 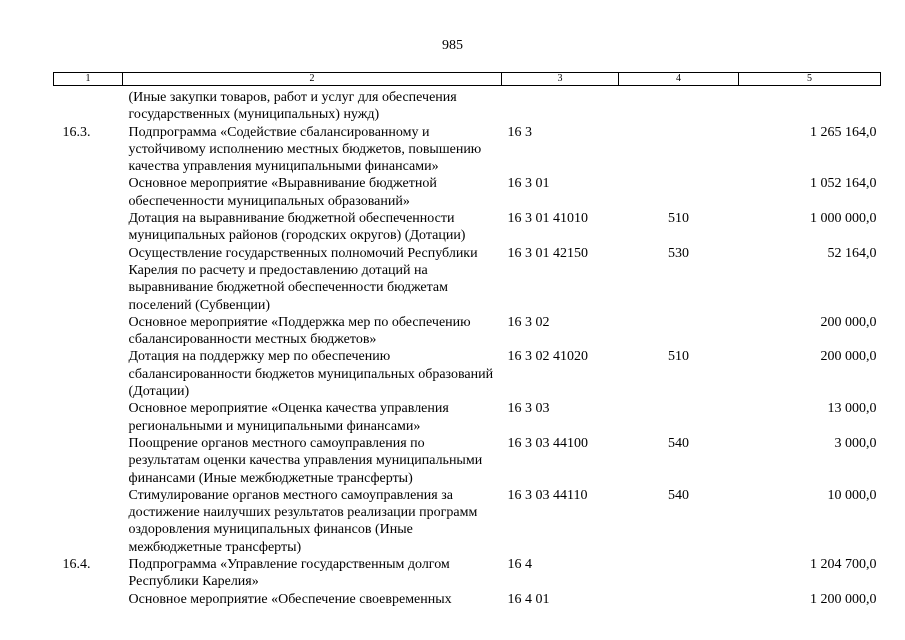 What do you see at coordinates (528, 409) in the screenshot?
I see `row-code: 16 3 03` at bounding box center [528, 409].